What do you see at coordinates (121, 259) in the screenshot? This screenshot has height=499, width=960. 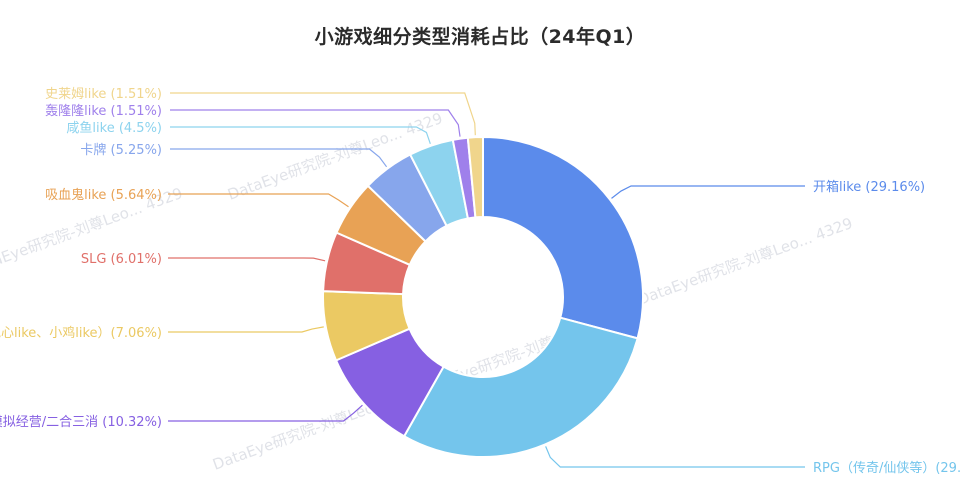 I see `slice-label: SLG (6.01%)` at bounding box center [121, 259].